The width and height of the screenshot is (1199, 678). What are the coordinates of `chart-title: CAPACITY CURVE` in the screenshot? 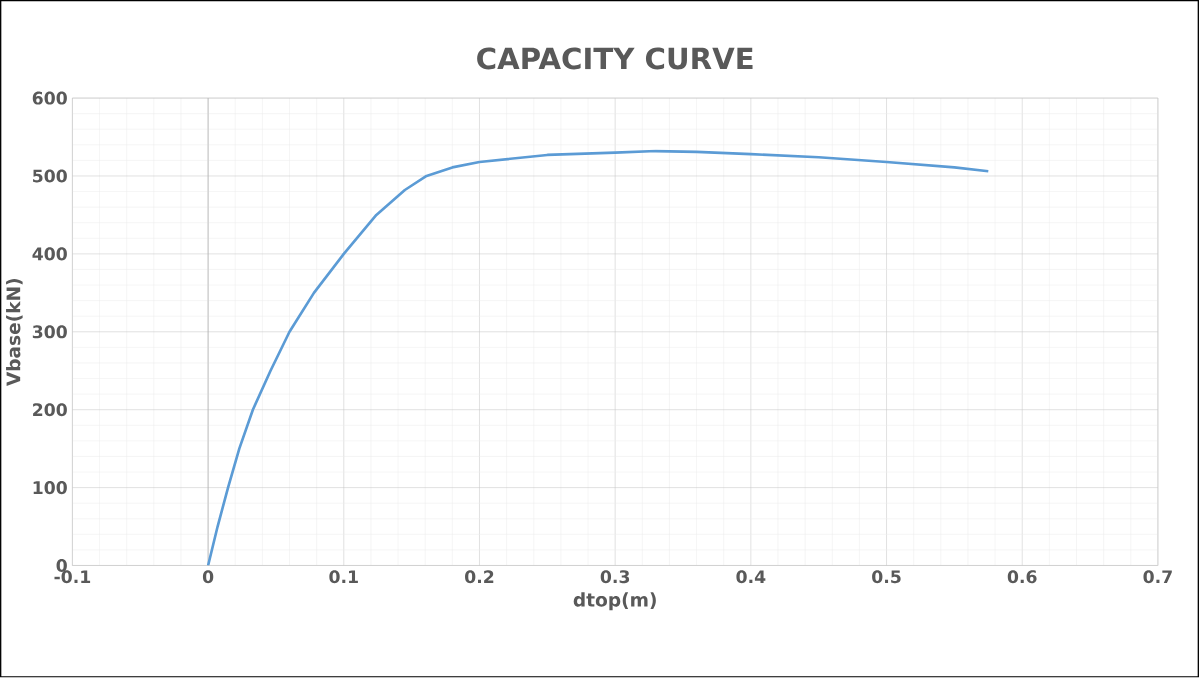 It's located at (615, 58).